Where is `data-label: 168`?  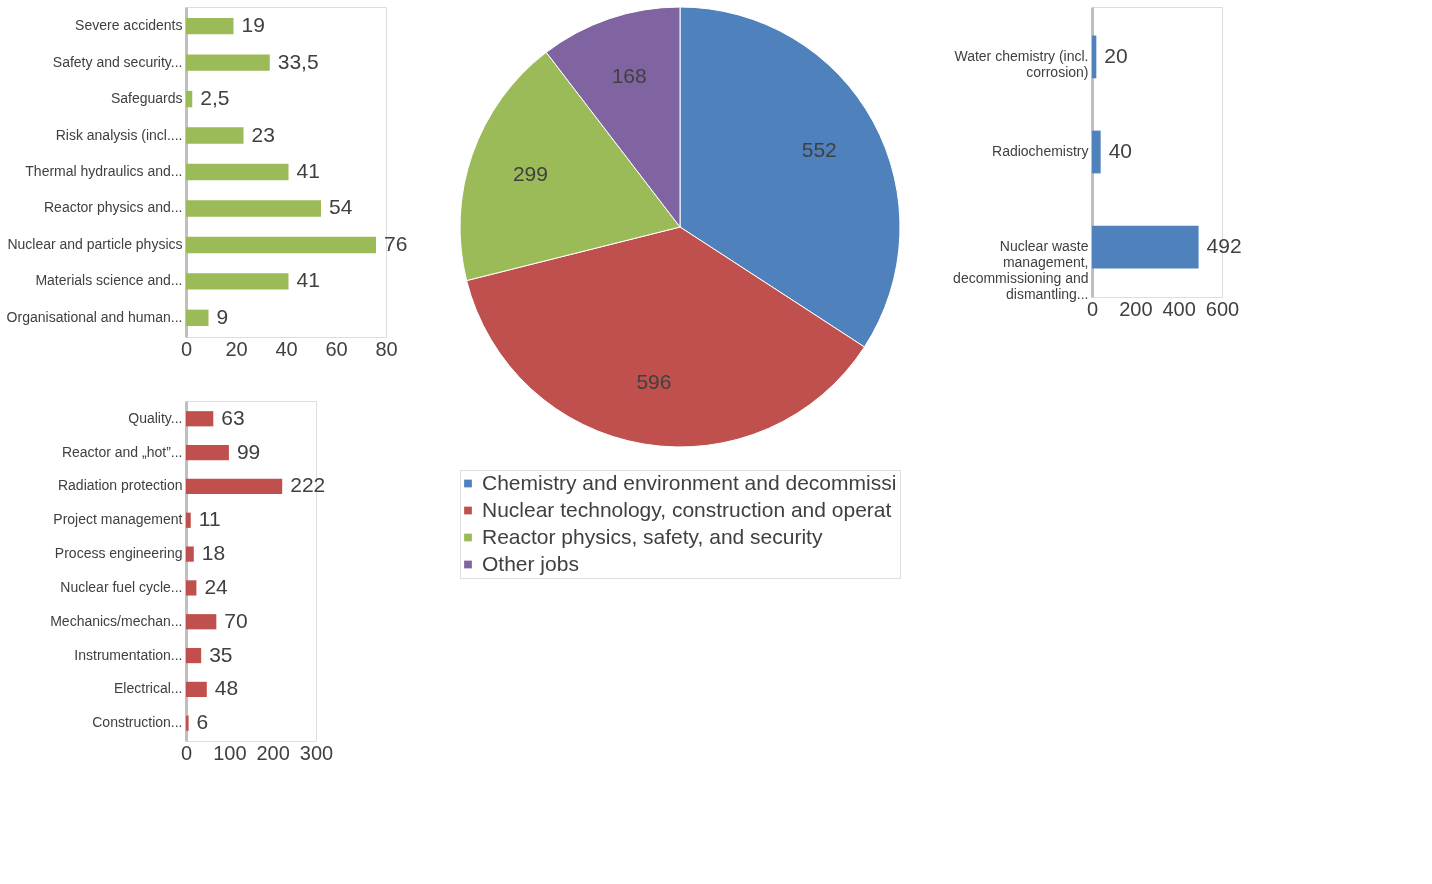 data-label: 168 is located at coordinates (629, 75).